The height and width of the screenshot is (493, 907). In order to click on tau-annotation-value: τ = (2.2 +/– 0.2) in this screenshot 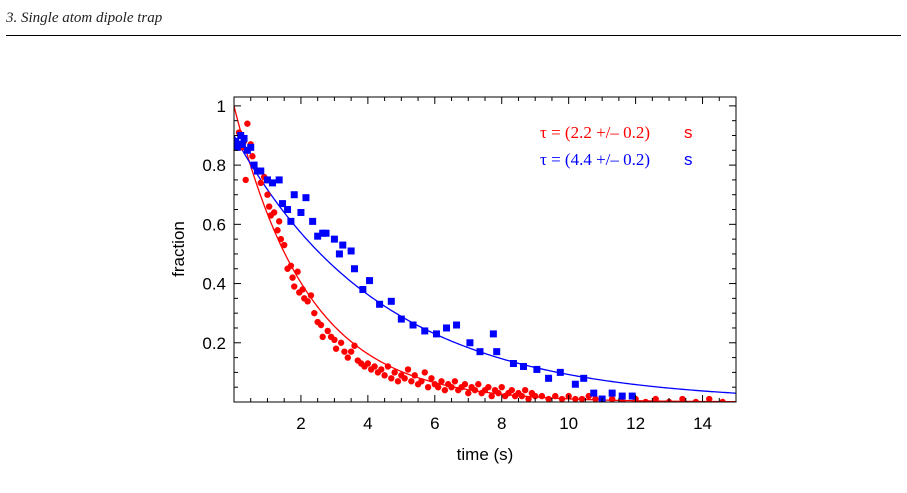, I will do `click(595, 132)`.